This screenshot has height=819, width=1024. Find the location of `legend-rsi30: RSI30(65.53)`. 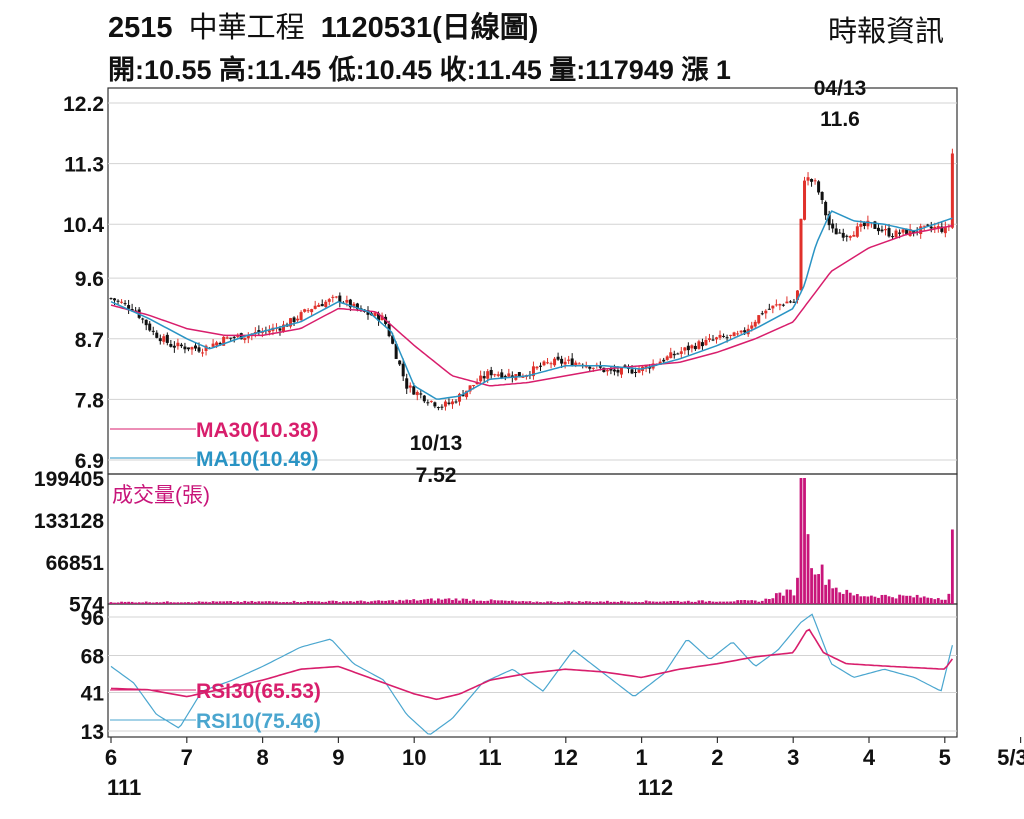

legend-rsi30: RSI30(65.53) is located at coordinates (258, 691).